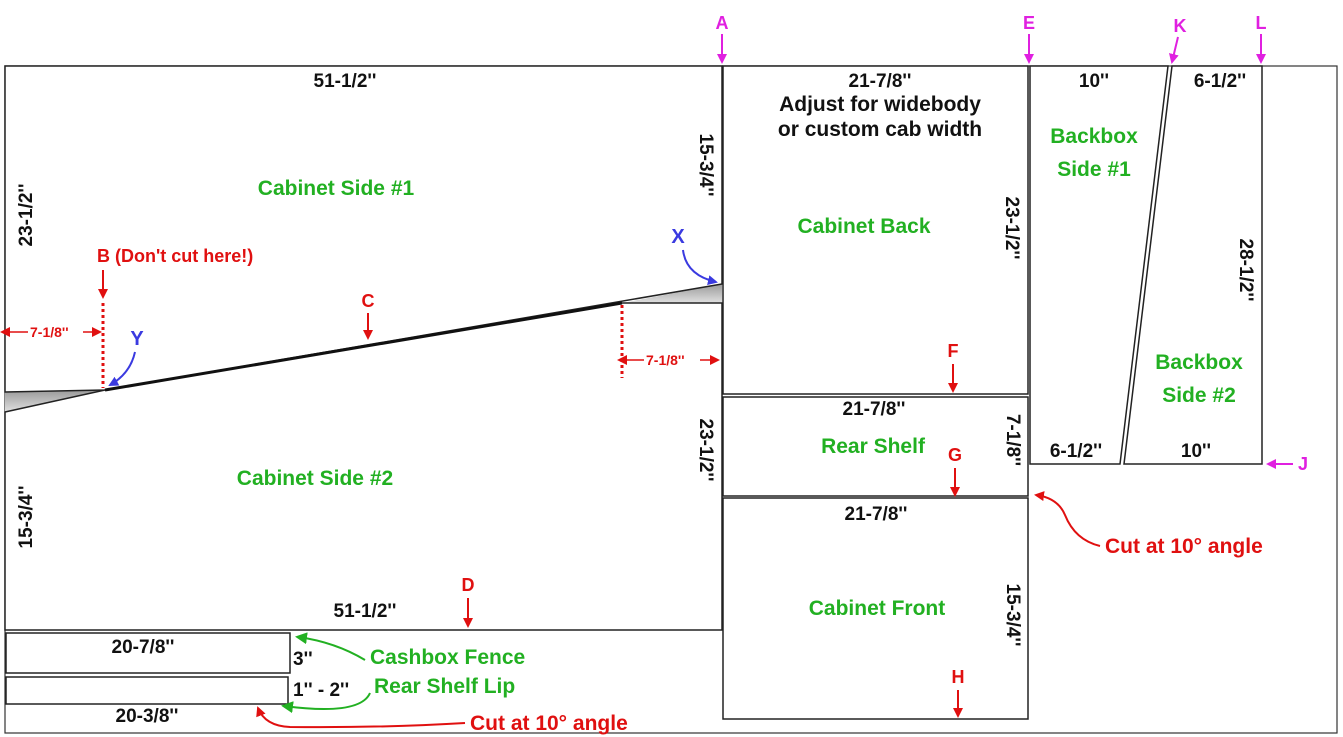 This screenshot has height=737, width=1343. I want to click on cut-note-right: Cut at 10° angle, so click(1184, 546).